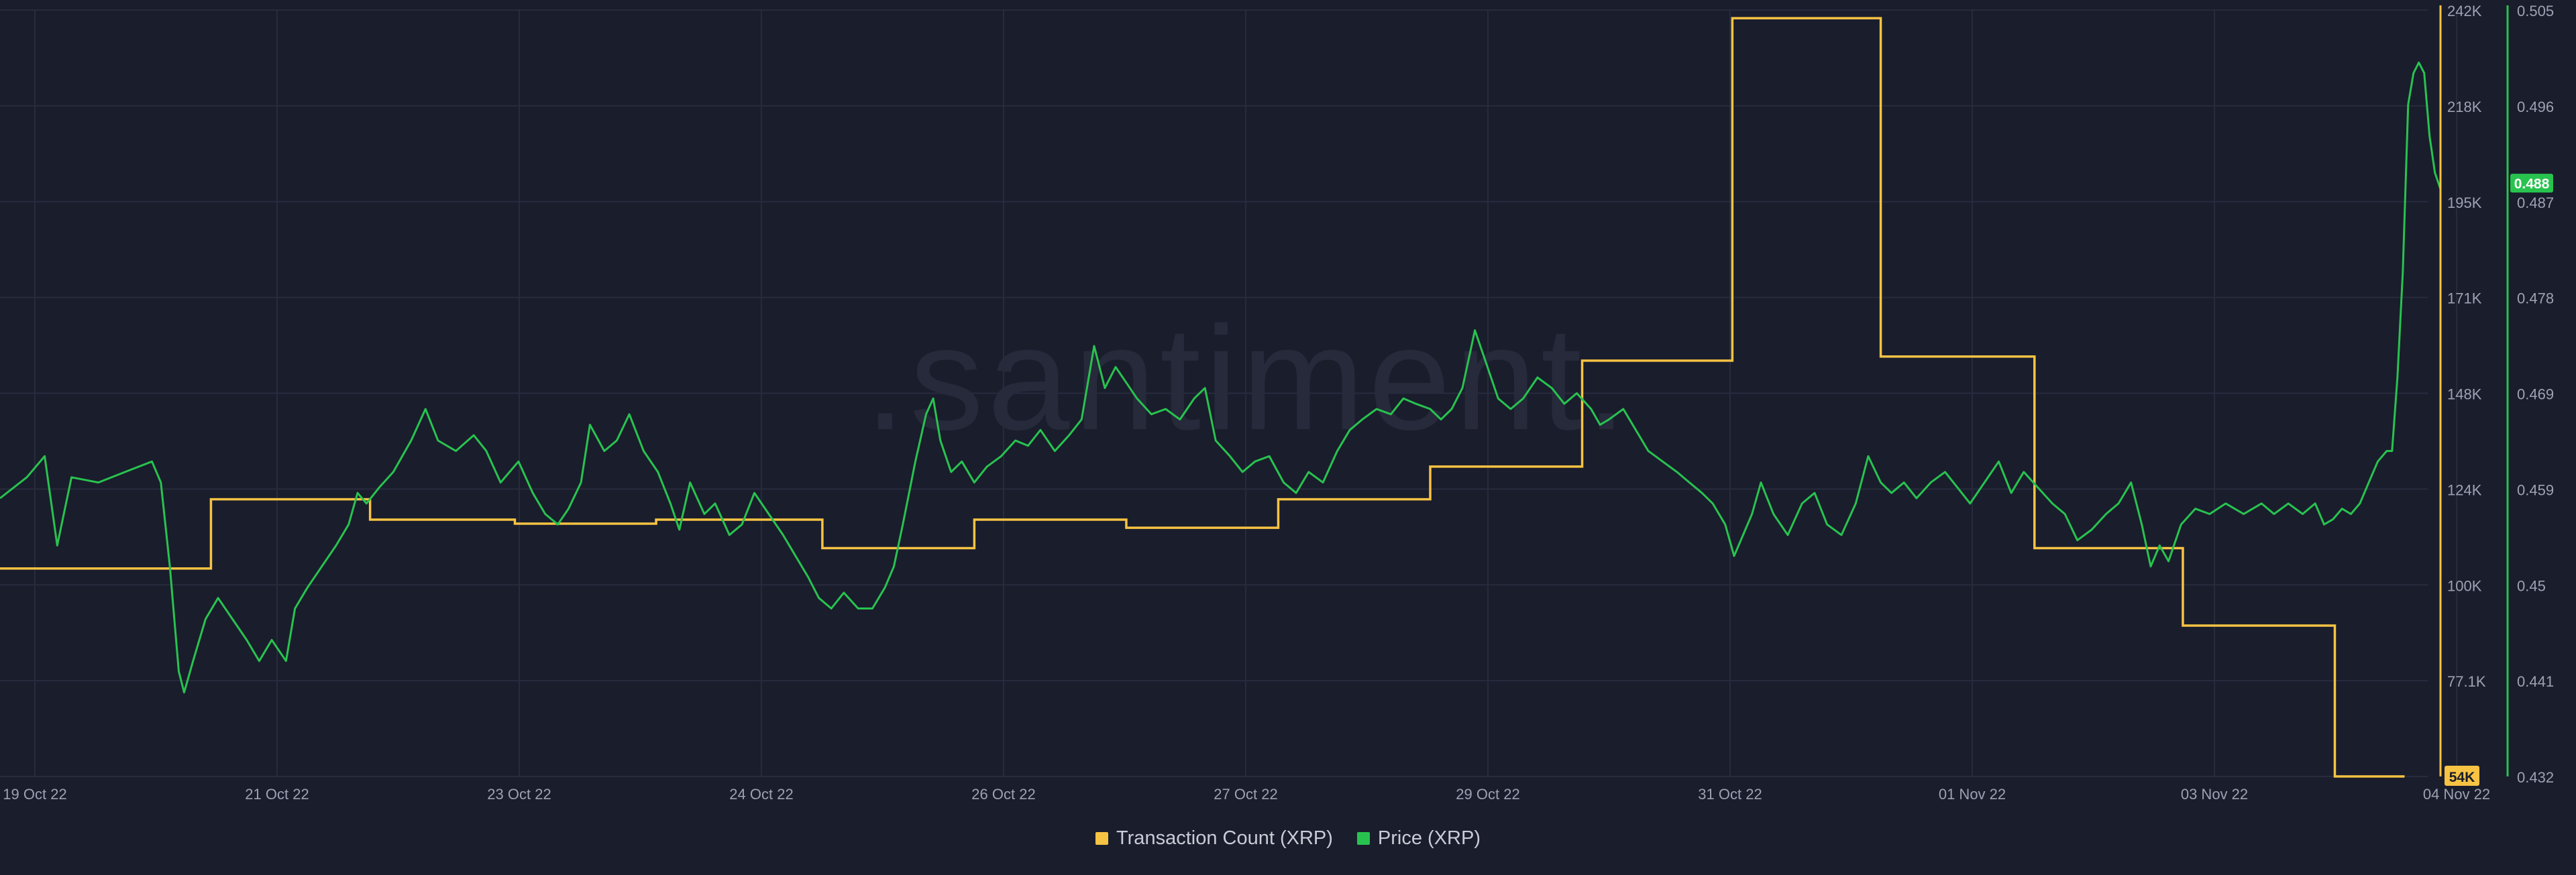 Image resolution: width=2576 pixels, height=875 pixels. What do you see at coordinates (761, 794) in the screenshot?
I see `x-tick-label: 24 Oct 22` at bounding box center [761, 794].